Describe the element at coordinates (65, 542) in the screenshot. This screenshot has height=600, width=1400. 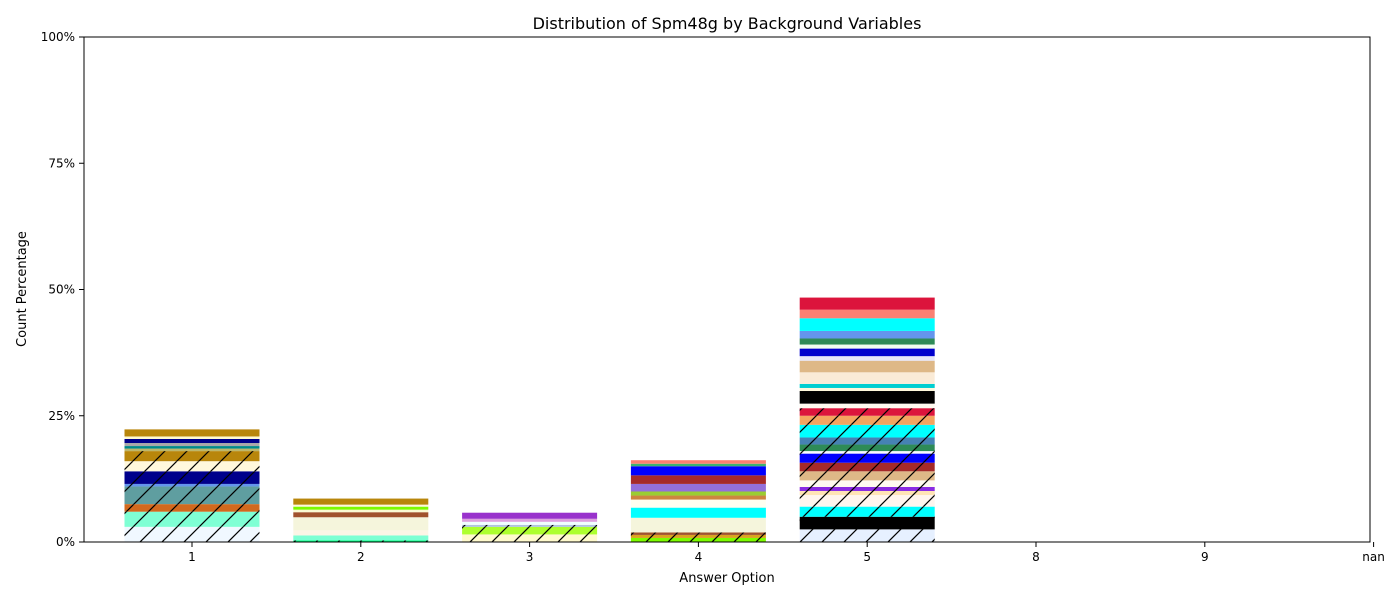
I see `y-tick-label: 0%` at that location.